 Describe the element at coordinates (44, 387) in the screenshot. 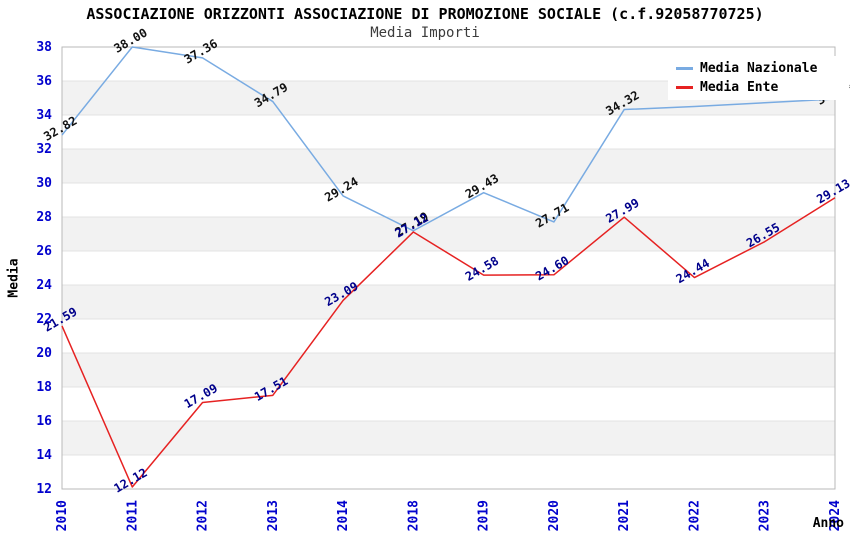

I see `svg-text: 18` at that location.